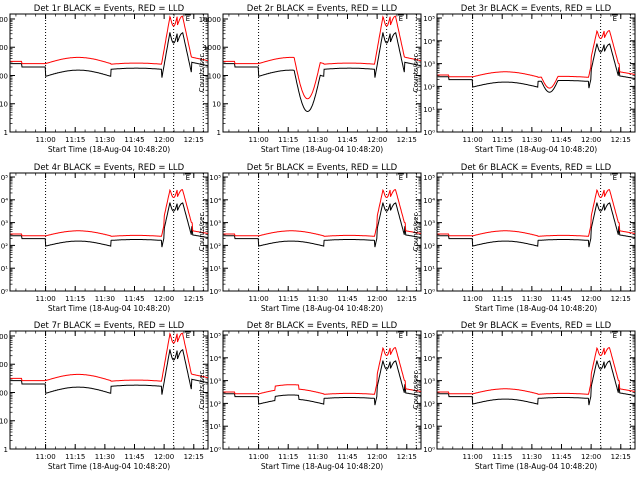  I want to click on chart-title: Det 9r BLACK = Events, RED = LLD, so click(536, 326).